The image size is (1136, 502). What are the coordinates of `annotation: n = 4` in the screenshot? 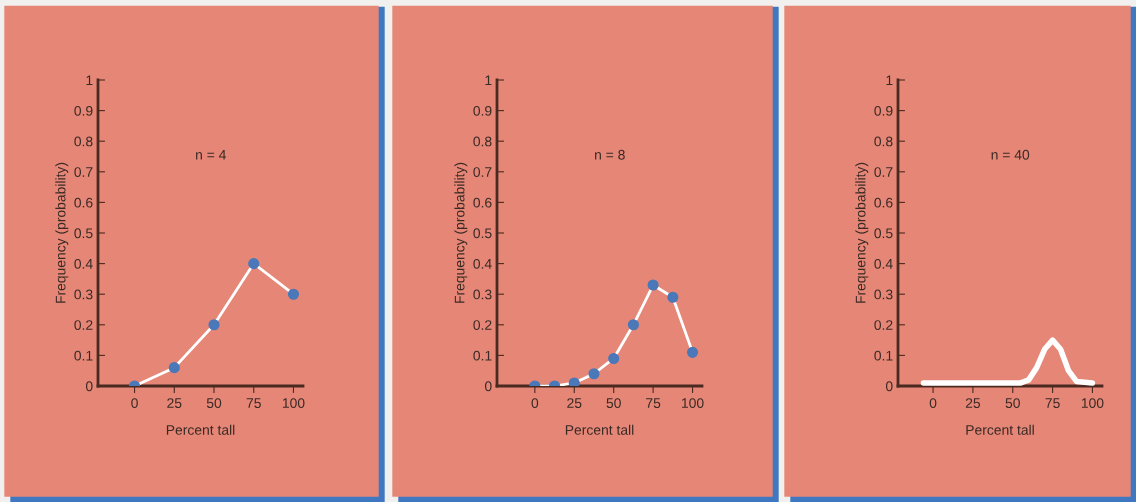 It's located at (211, 155).